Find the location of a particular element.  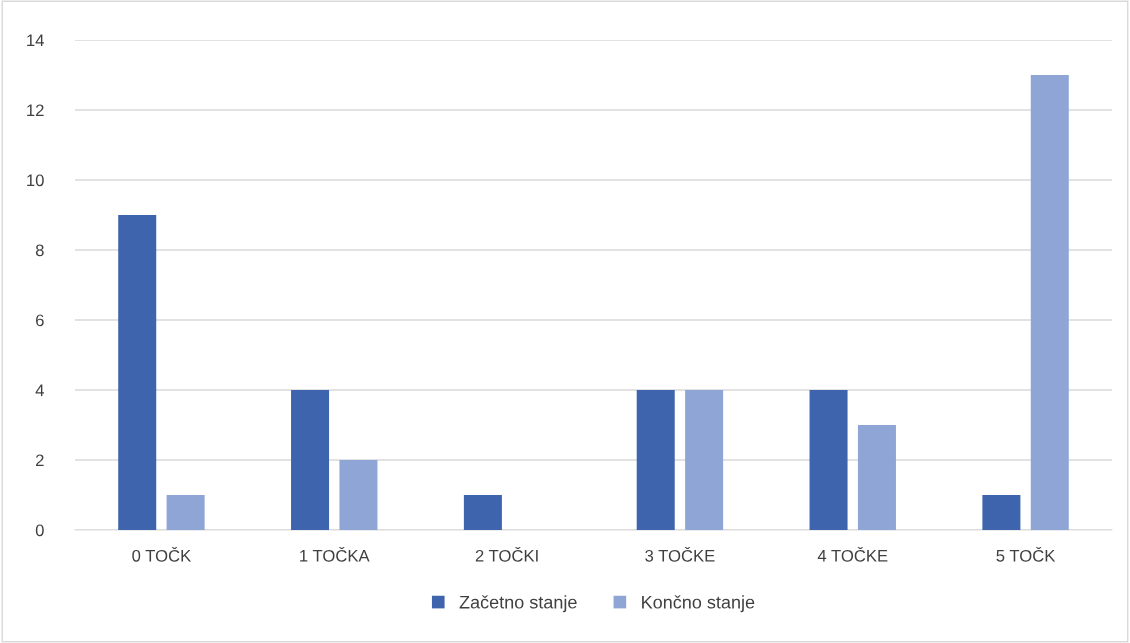

x-tick-label: 0 TOČK is located at coordinates (162, 554).